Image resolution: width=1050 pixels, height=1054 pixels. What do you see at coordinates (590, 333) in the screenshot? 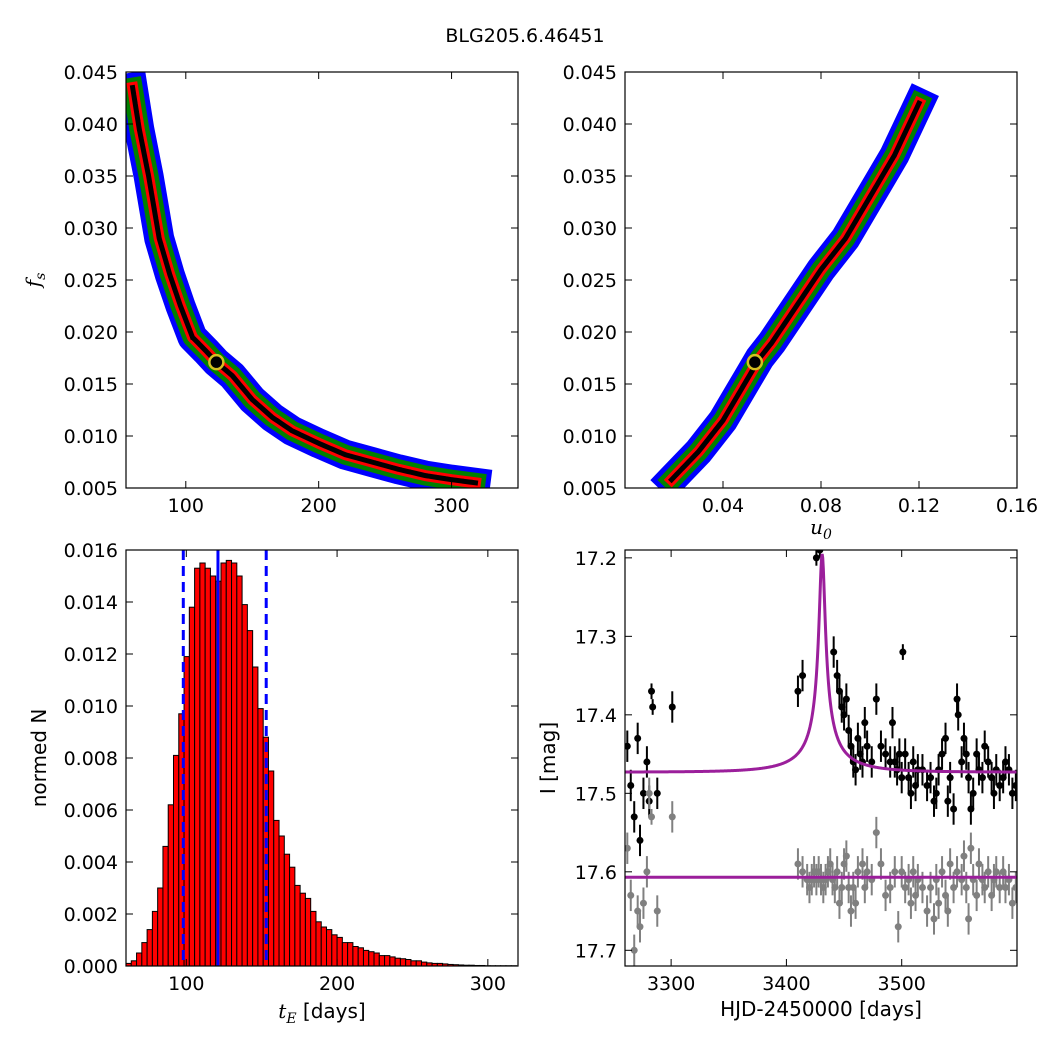
I see `y-tick-label: 0.020` at bounding box center [590, 333].